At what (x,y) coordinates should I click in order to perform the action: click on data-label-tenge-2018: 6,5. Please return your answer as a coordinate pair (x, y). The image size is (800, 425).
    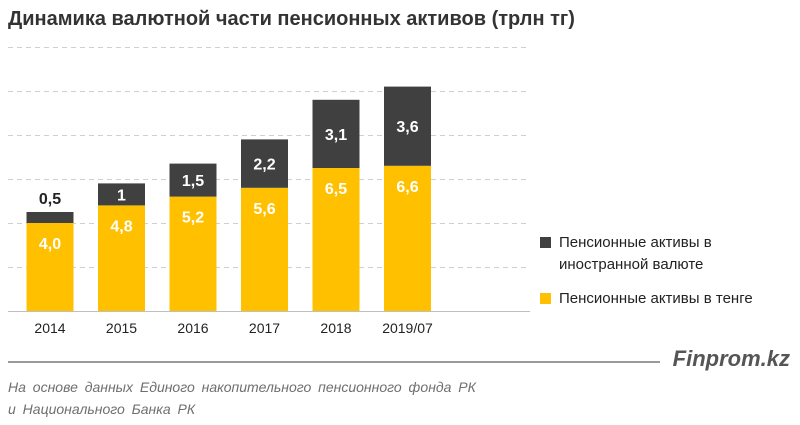
    Looking at the image, I should click on (336, 189).